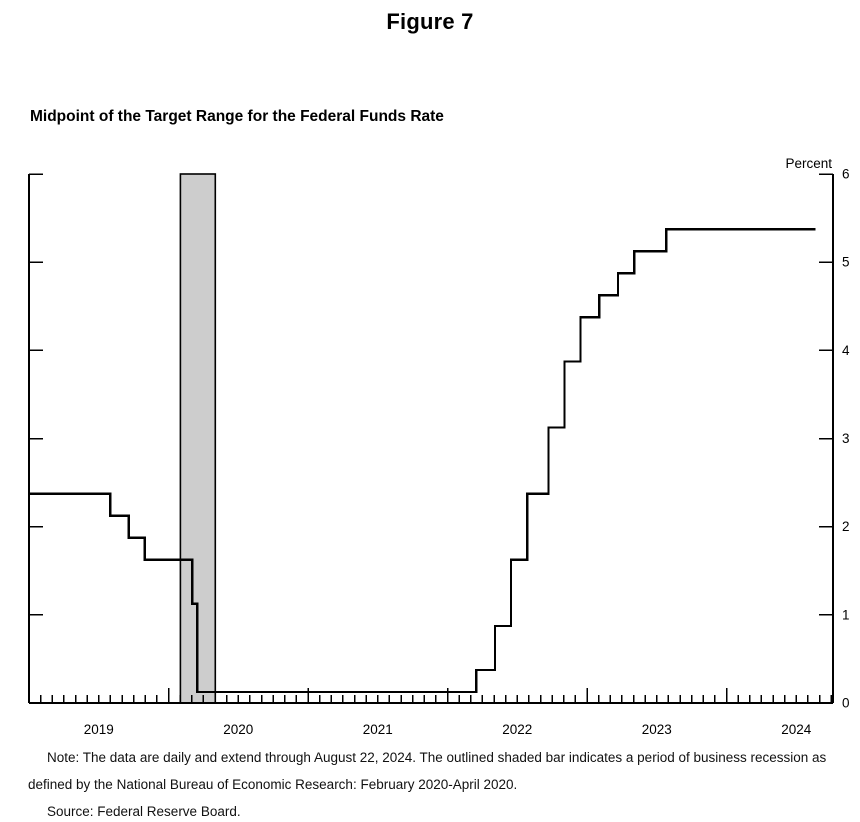  I want to click on x-tick-label: 2024, so click(796, 729).